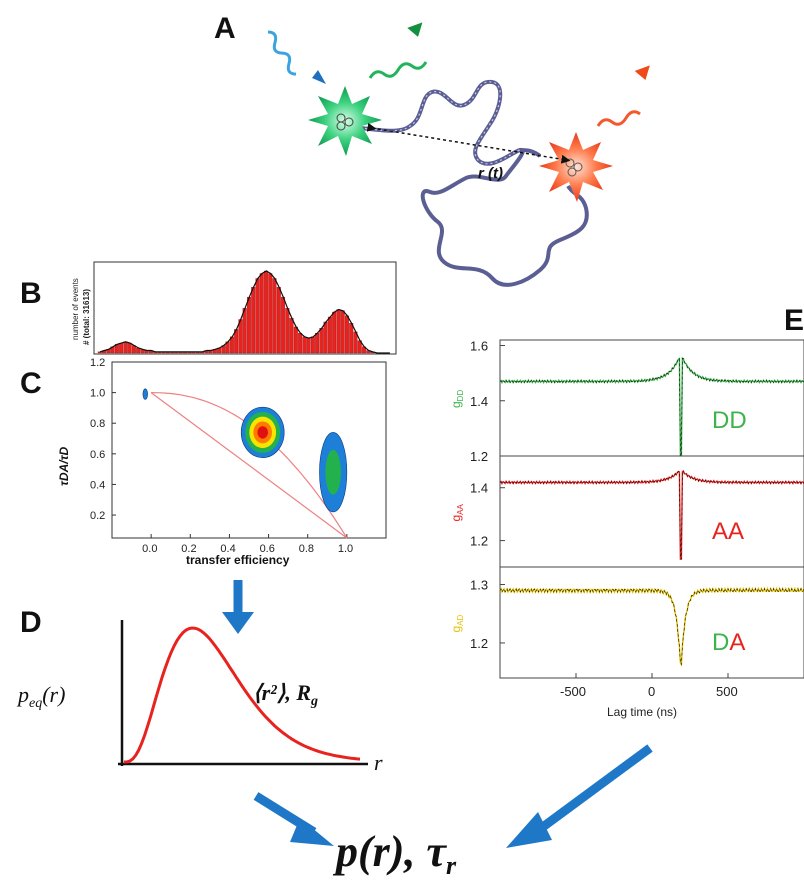  Describe the element at coordinates (457, 512) in the screenshot. I see `correlation-ylabel: gAA` at that location.